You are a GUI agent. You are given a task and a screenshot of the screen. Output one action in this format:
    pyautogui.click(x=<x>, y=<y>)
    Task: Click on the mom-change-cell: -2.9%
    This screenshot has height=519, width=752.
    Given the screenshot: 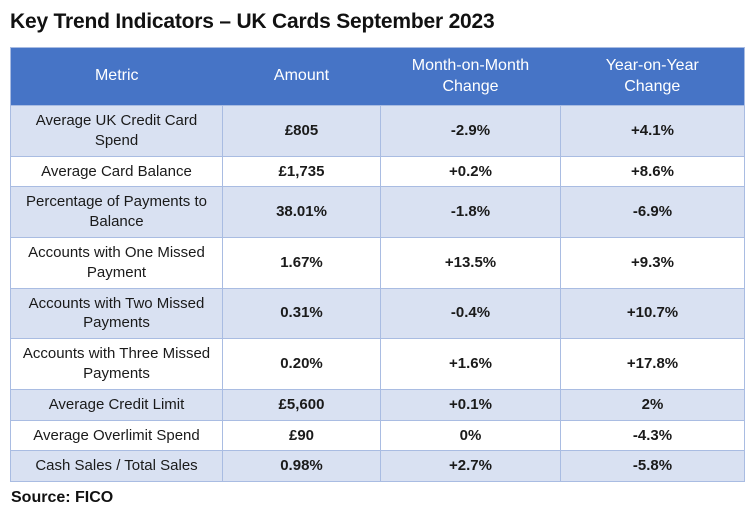 What is the action you would take?
    pyautogui.click(x=470, y=131)
    